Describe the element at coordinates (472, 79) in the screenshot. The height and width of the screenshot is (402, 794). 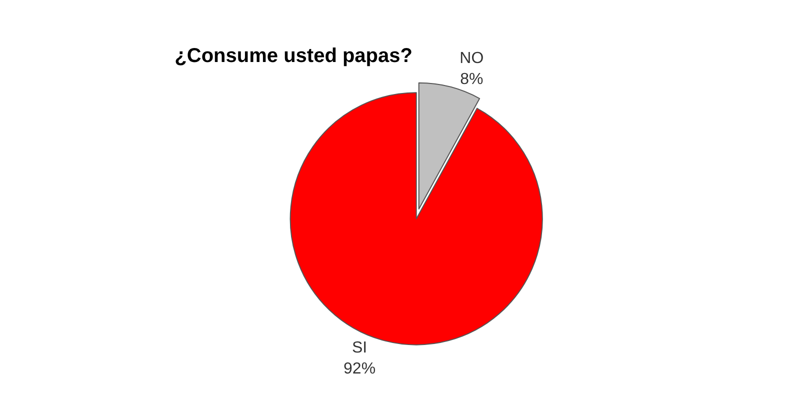
I see `data-label: 8%` at that location.